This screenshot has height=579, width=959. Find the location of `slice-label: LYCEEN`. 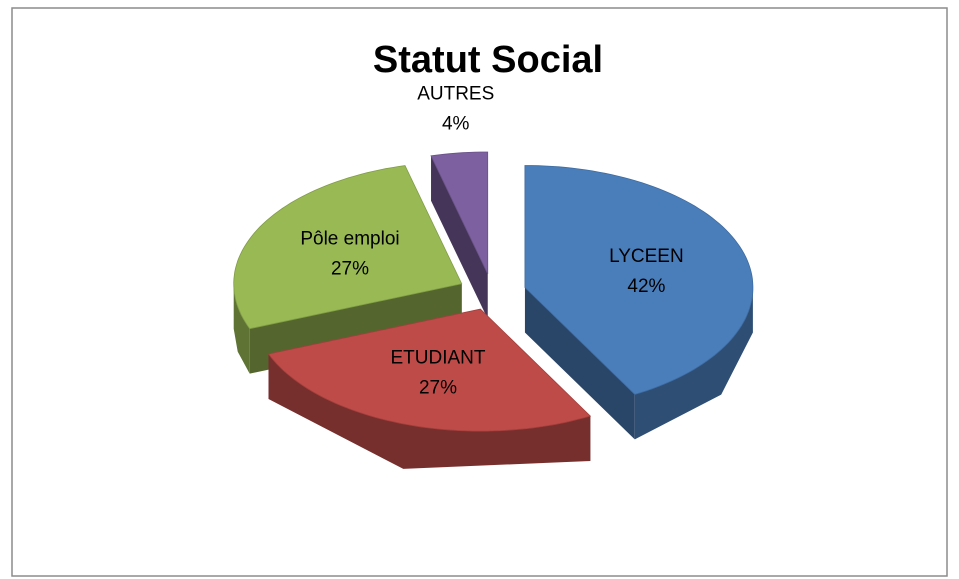

slice-label: LYCEEN is located at coordinates (646, 256).